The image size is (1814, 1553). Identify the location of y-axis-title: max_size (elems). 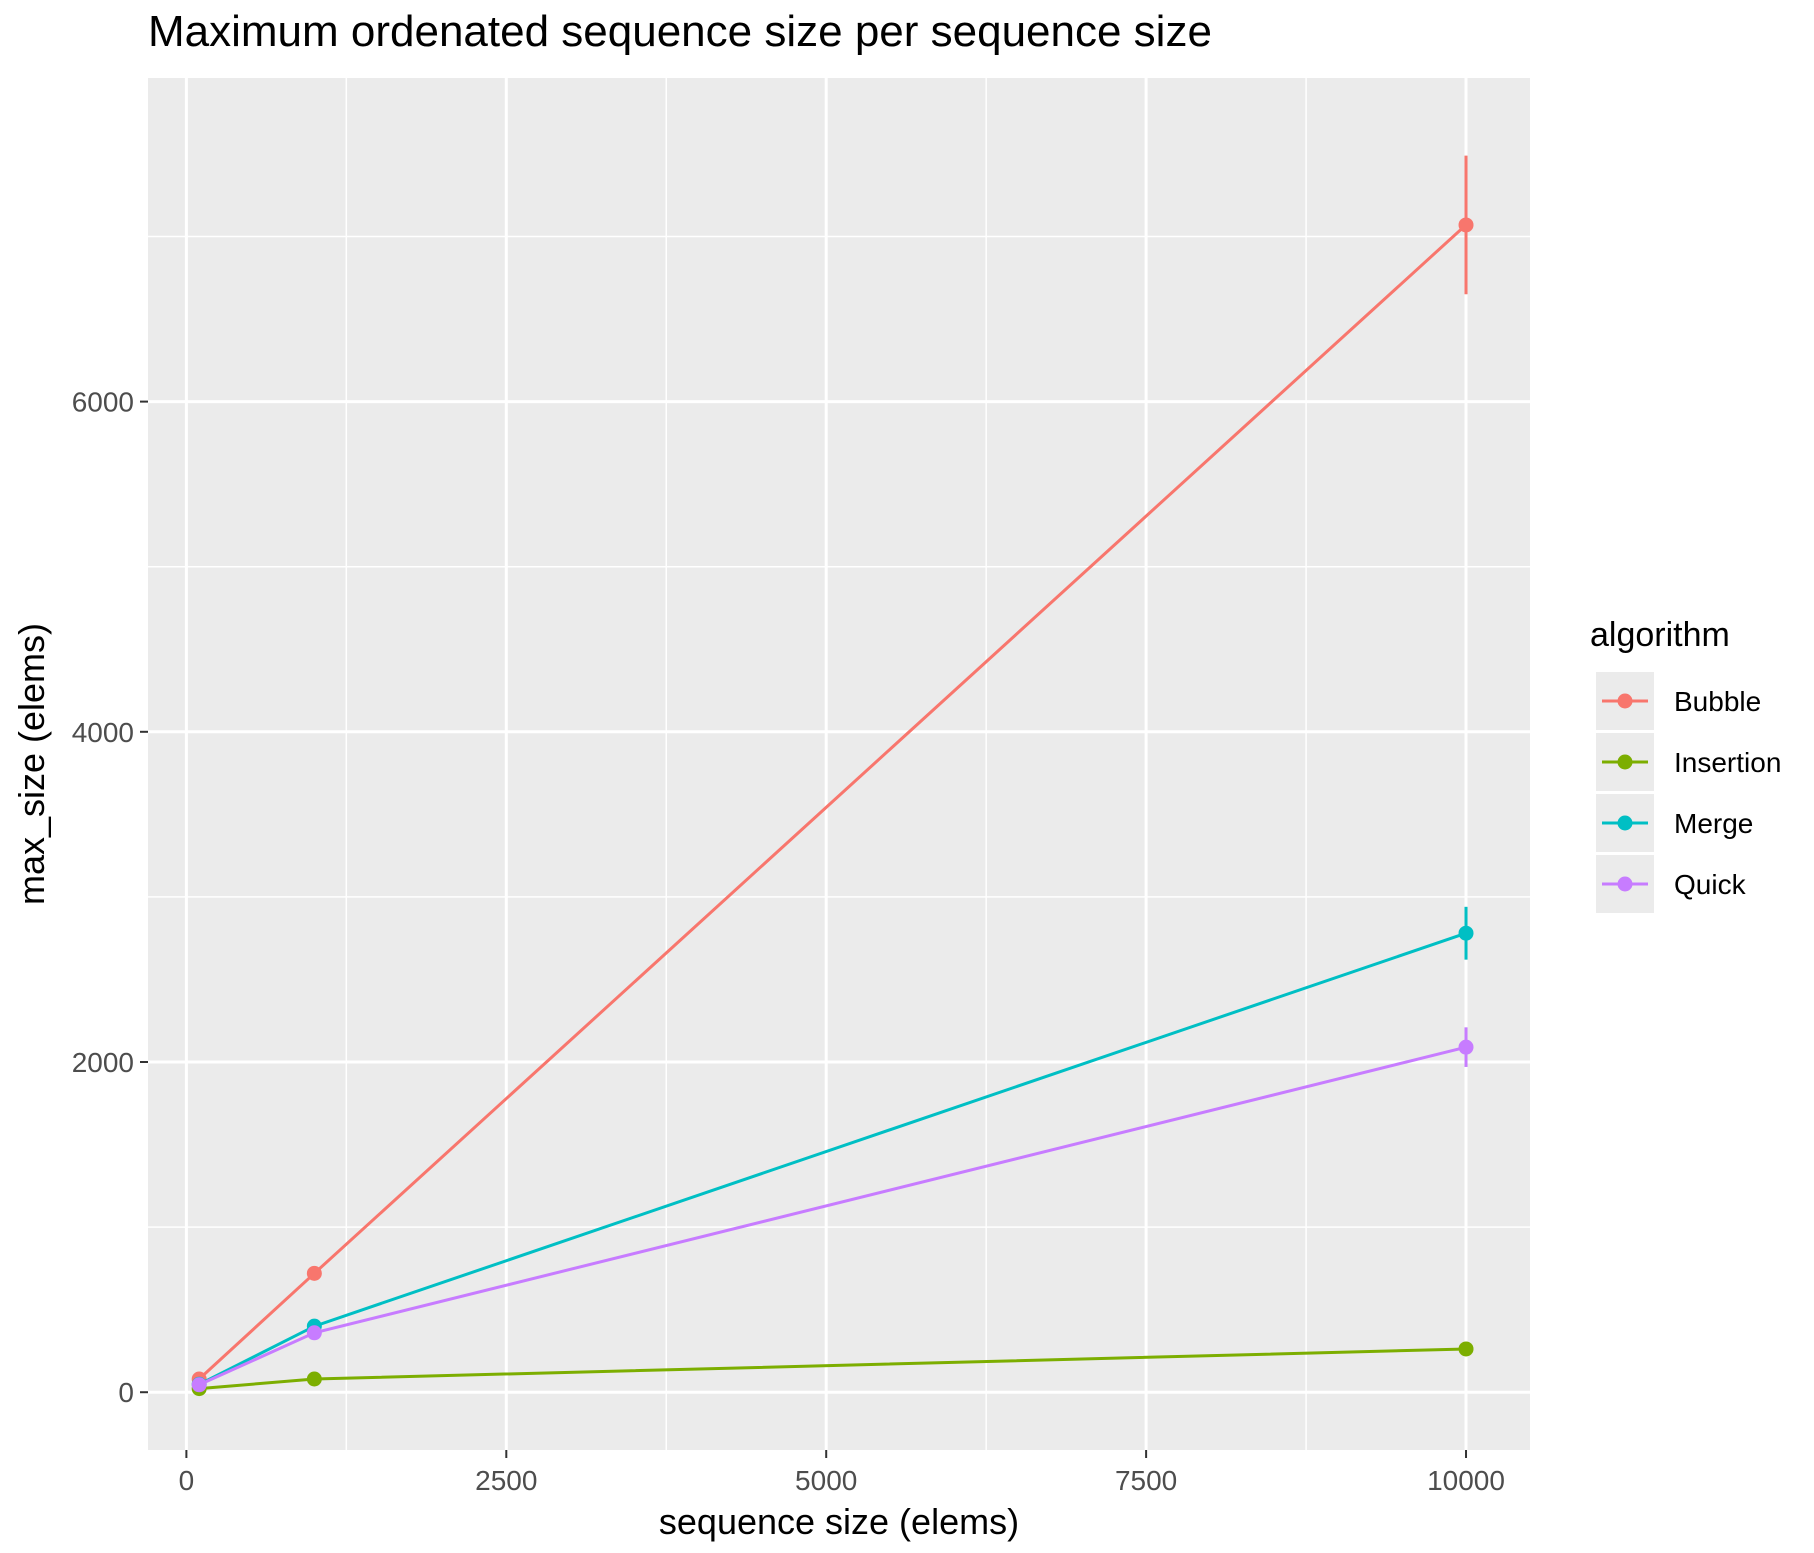
(31, 764).